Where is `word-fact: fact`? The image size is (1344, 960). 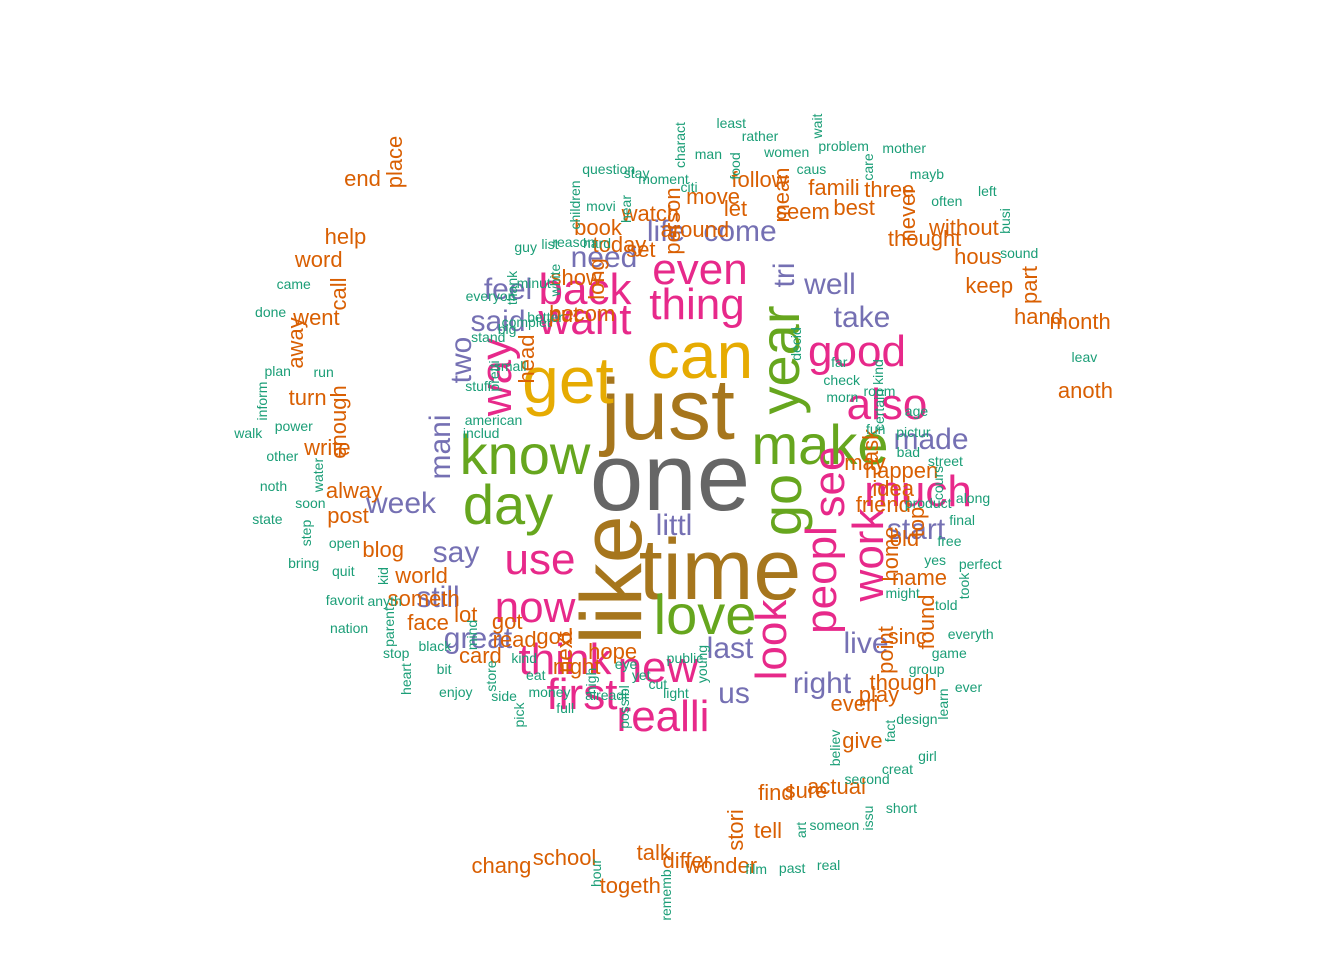 word-fact: fact is located at coordinates (889, 731).